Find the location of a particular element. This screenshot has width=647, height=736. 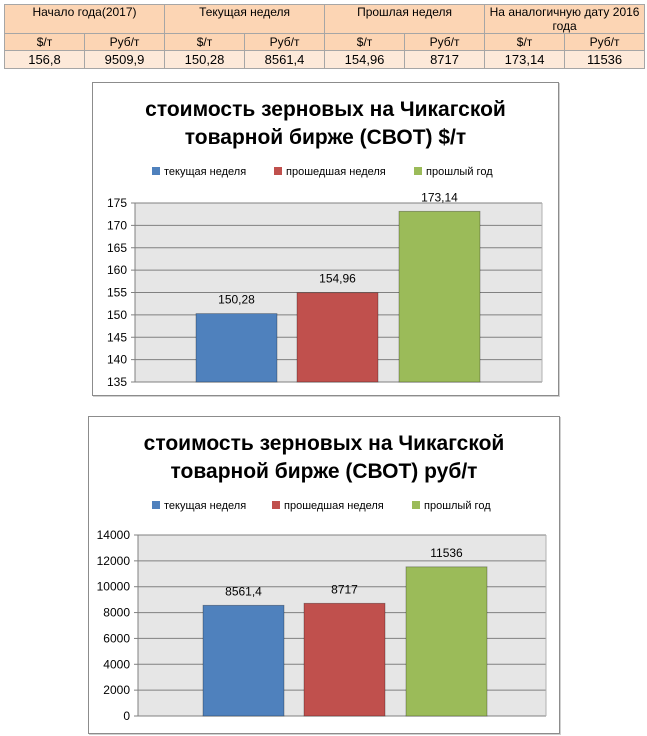

y-tick-label: 8000 is located at coordinates (116, 613).